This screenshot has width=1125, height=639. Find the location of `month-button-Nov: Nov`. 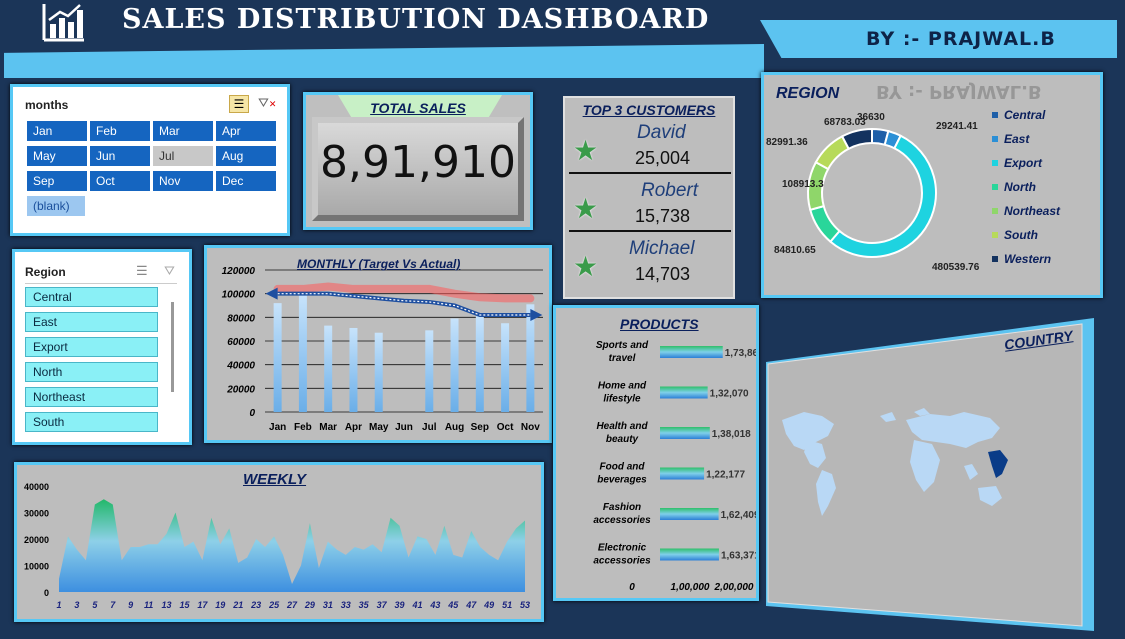

month-button-Nov: Nov is located at coordinates (183, 181).